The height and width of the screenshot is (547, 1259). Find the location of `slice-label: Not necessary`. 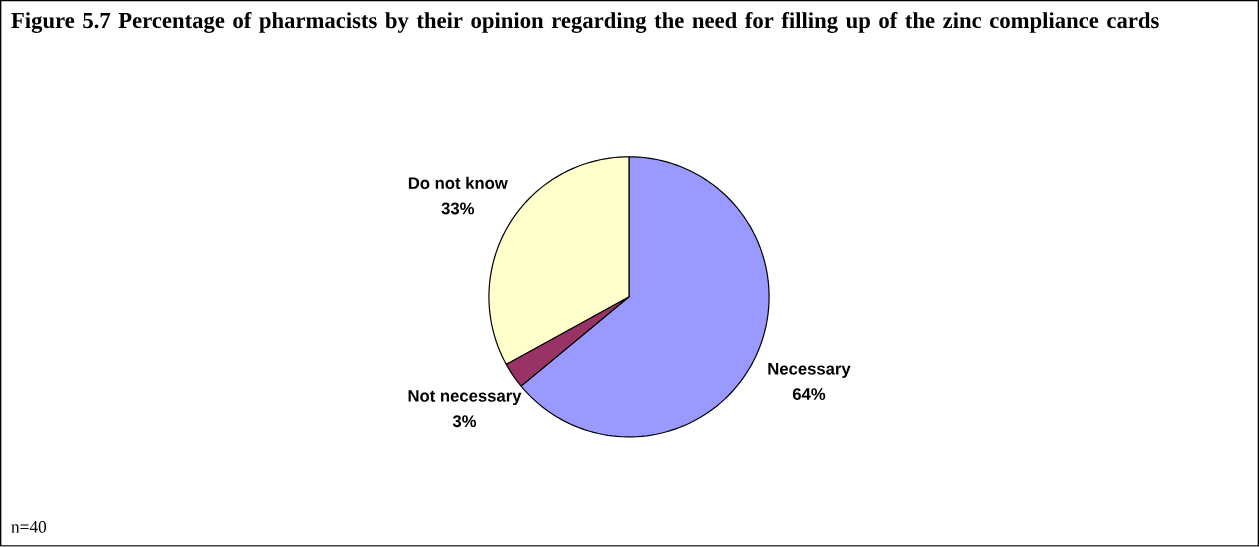

slice-label: Not necessary is located at coordinates (465, 398).